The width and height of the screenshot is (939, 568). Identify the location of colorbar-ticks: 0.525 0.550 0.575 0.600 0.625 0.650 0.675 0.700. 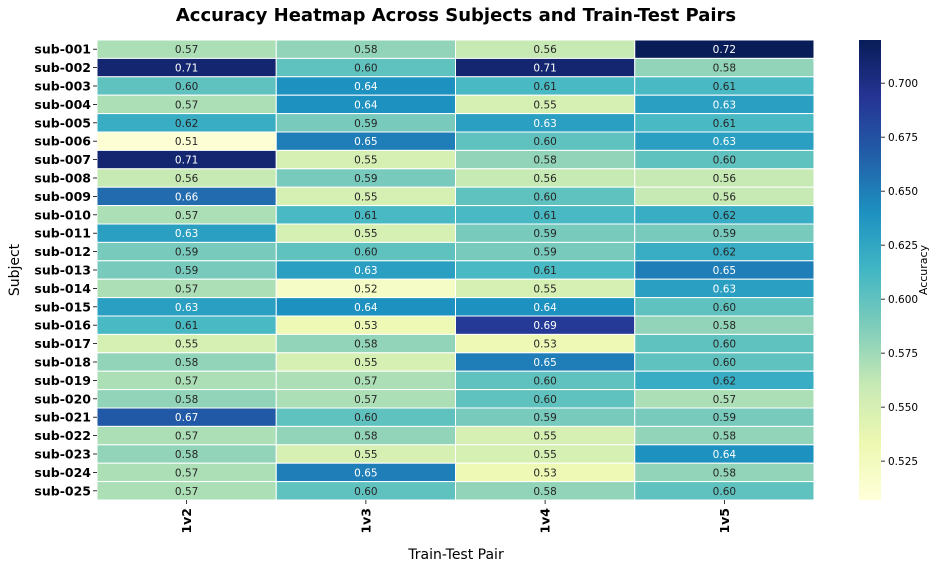
(899, 273).